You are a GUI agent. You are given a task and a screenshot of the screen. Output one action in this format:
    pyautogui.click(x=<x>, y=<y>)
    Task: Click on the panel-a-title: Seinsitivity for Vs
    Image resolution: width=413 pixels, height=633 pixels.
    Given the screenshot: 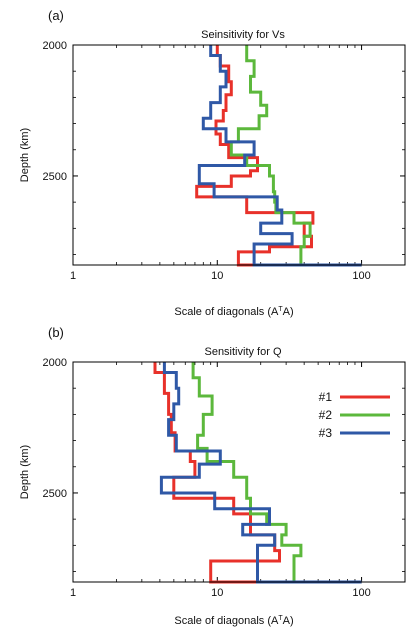 What is the action you would take?
    pyautogui.click(x=243, y=35)
    